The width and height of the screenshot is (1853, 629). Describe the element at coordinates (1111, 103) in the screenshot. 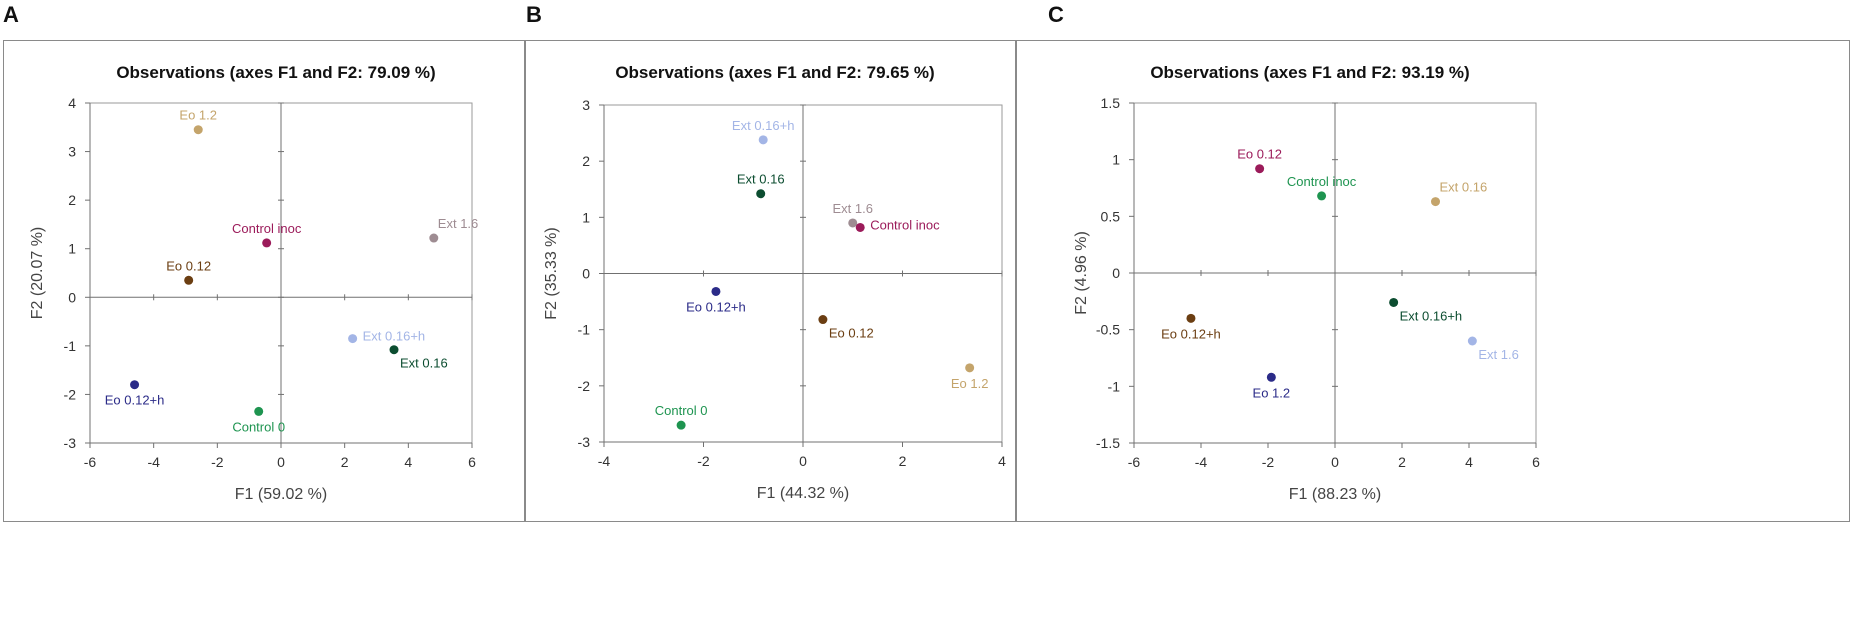

I see `y-tick-label: 1.5` at that location.